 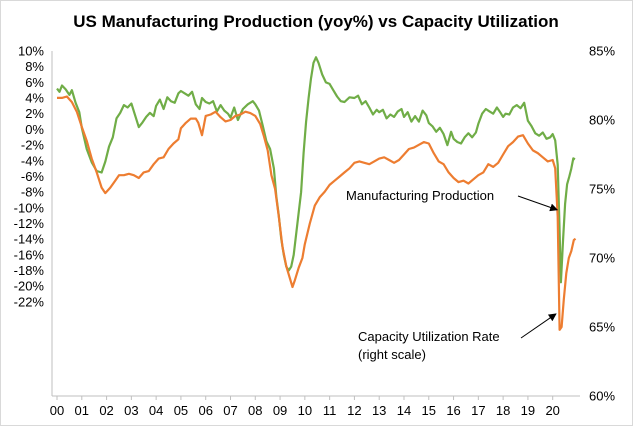 I want to click on y-tick-left: 2%, so click(x=34, y=113).